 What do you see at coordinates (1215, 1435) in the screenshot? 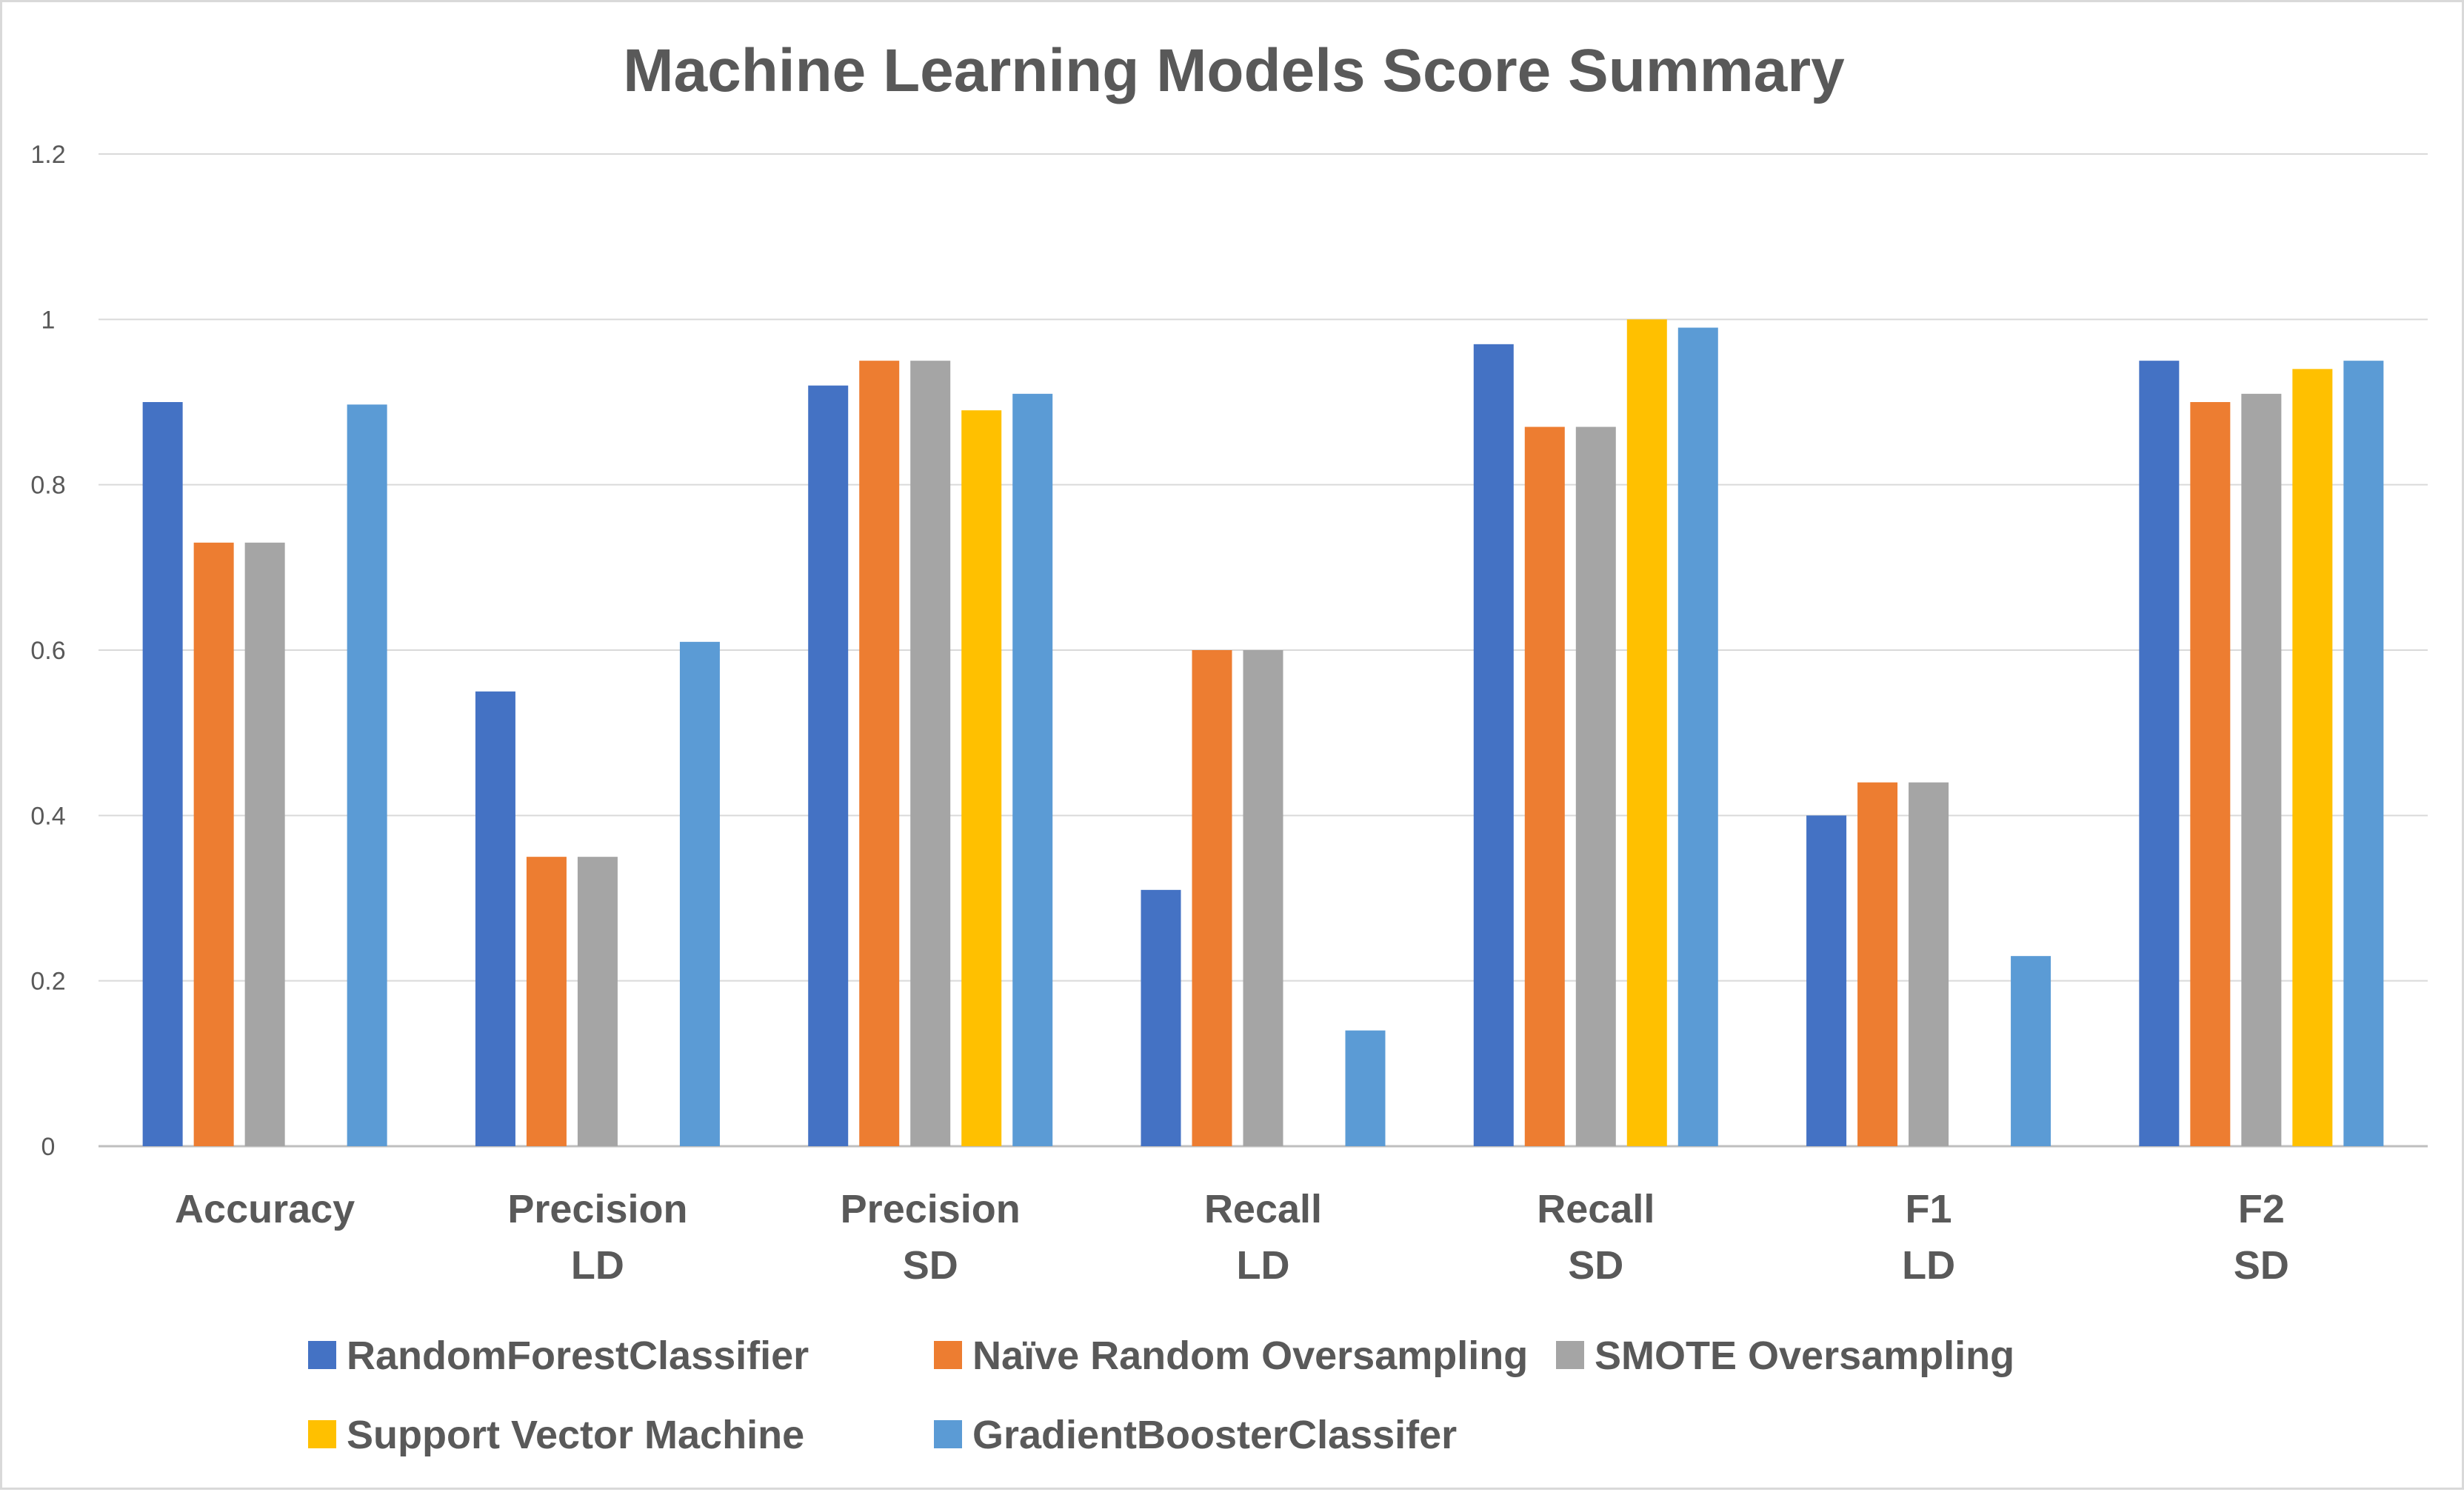
I see `legend-label: GradientBoosterClassifer` at bounding box center [1215, 1435].